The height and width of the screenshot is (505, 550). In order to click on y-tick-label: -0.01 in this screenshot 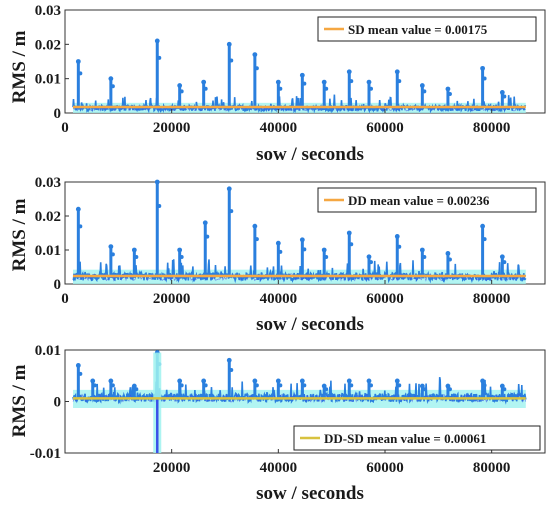, I will do `click(45, 454)`.